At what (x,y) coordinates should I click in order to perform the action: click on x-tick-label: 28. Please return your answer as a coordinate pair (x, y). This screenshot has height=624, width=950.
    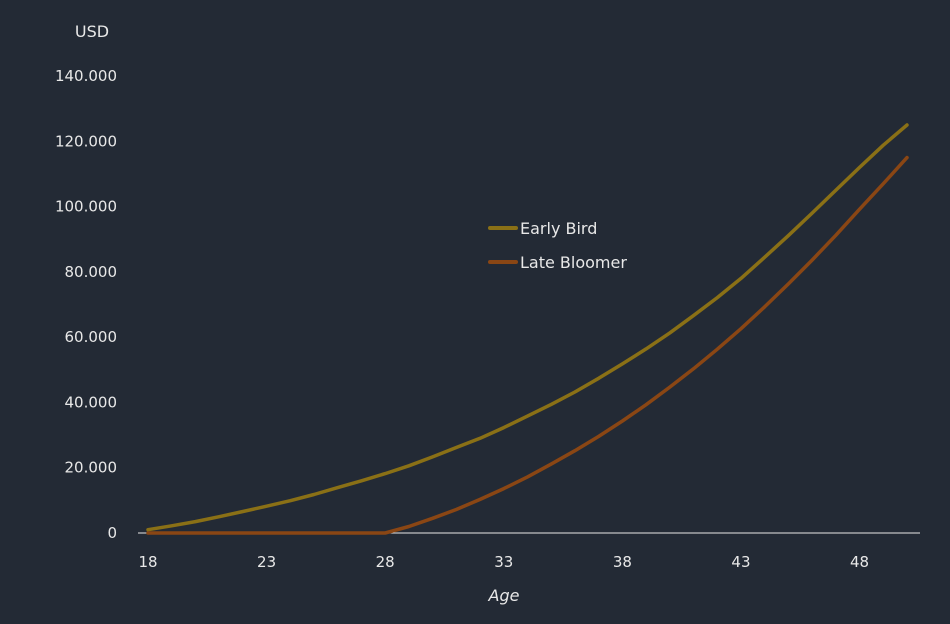
    Looking at the image, I should click on (385, 562).